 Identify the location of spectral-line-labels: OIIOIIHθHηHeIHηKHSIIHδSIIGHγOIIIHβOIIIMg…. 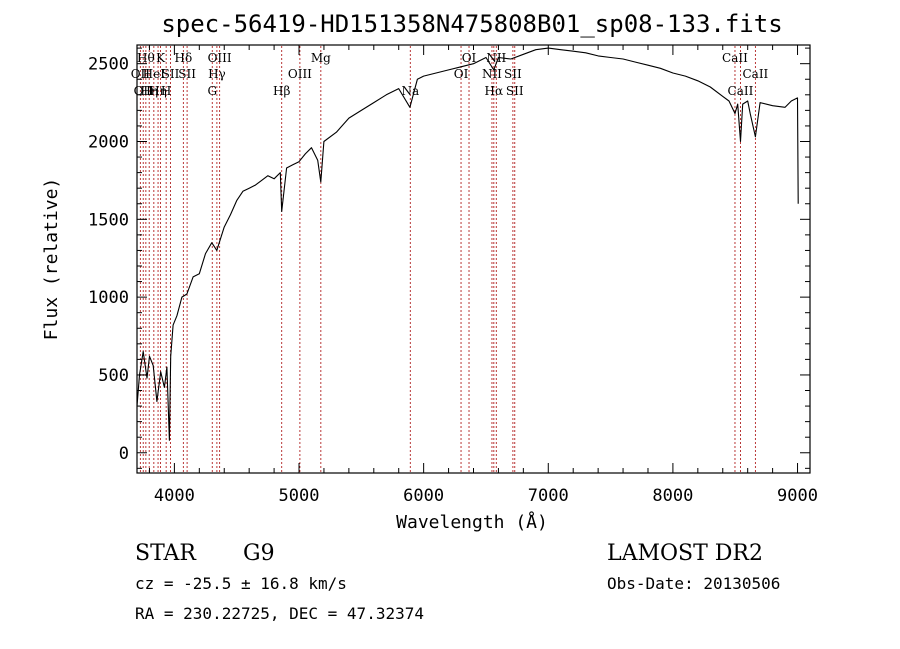
(450, 74).